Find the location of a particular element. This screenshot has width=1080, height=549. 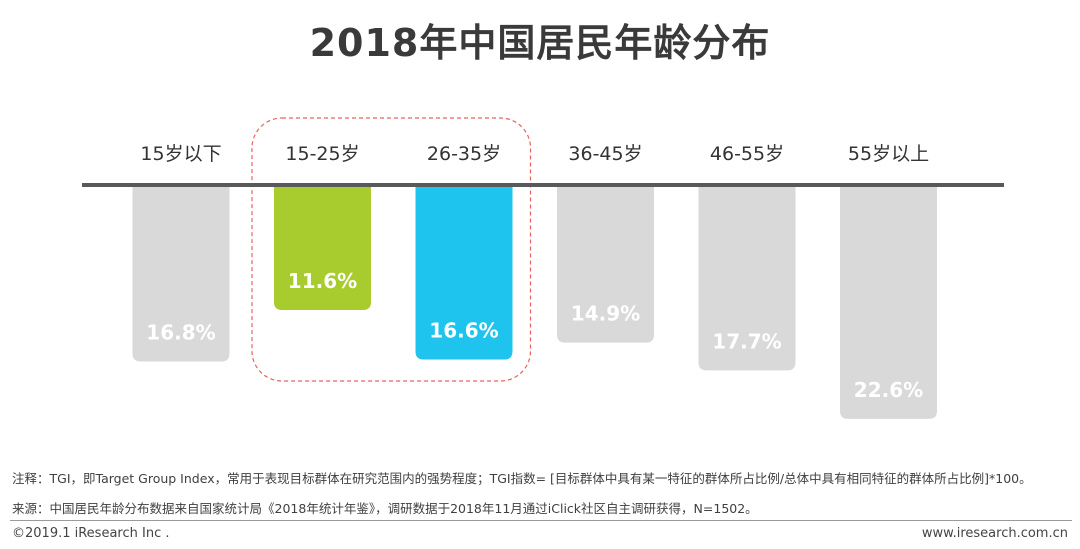

category-label-3: 26-35岁 is located at coordinates (464, 154).